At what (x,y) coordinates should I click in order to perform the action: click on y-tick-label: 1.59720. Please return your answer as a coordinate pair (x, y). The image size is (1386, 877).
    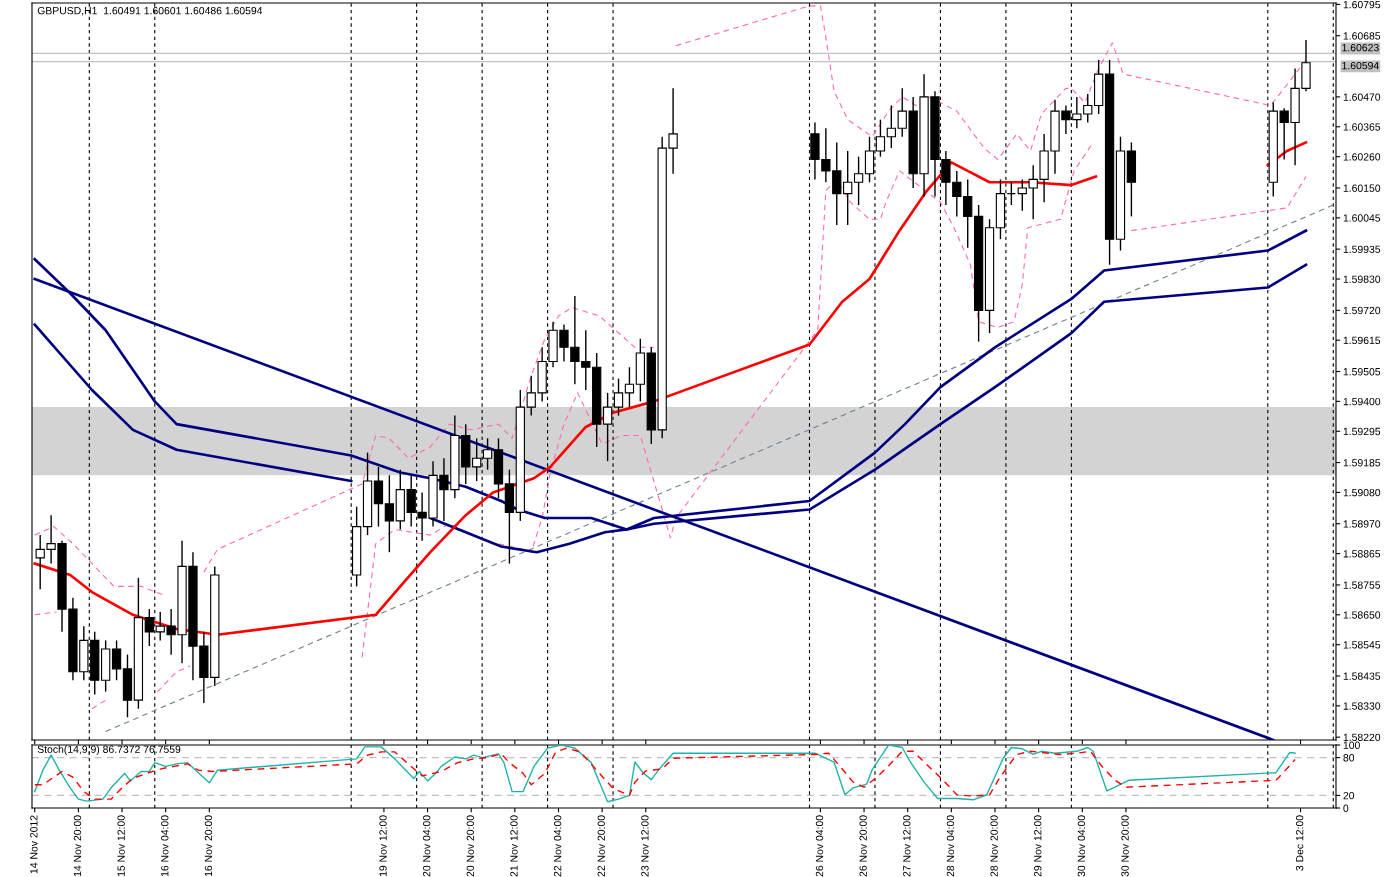
    Looking at the image, I should click on (1362, 310).